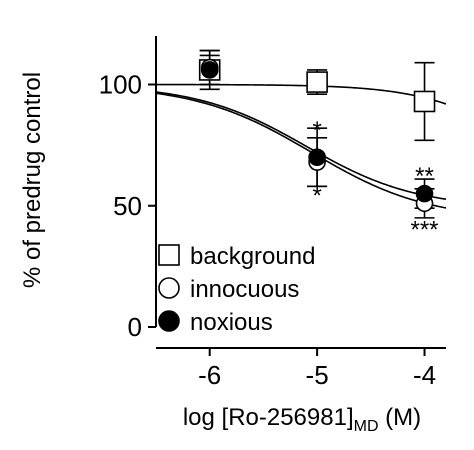 The image size is (474, 450). Describe the element at coordinates (366, 426) in the screenshot. I see `x-axis-title-subscript: MD` at that location.